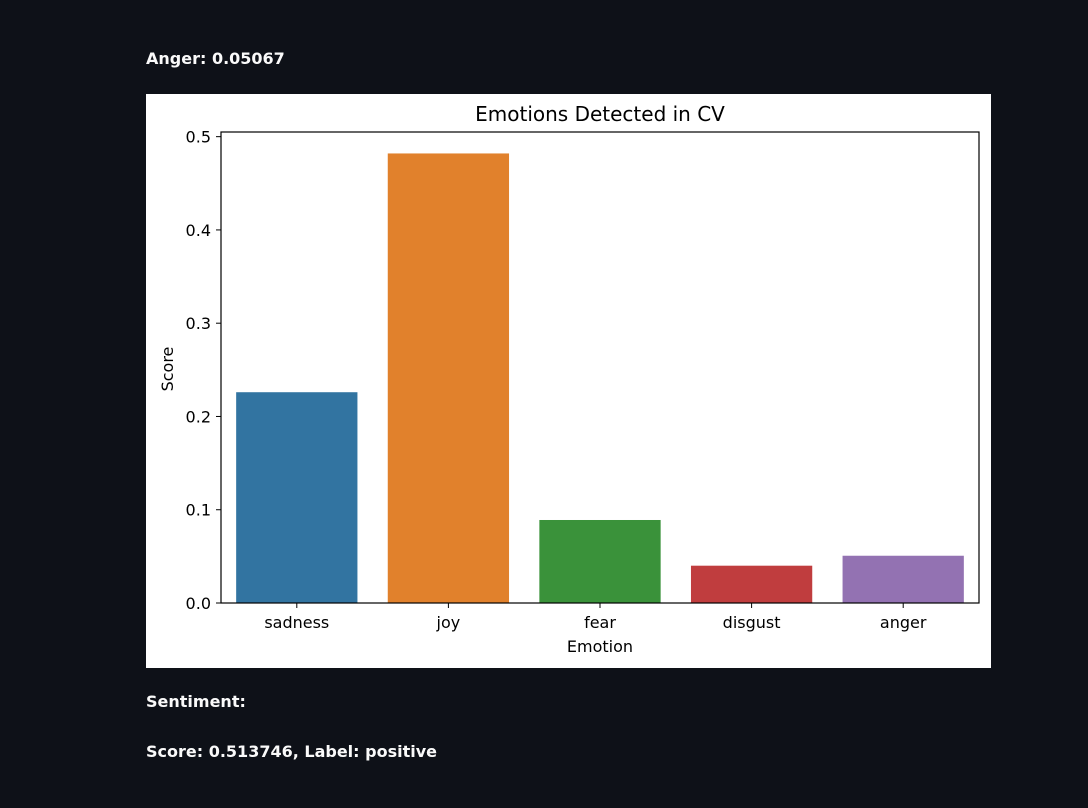 Image resolution: width=1088 pixels, height=808 pixels. I want to click on y-tick-label: 0.1, so click(198, 510).